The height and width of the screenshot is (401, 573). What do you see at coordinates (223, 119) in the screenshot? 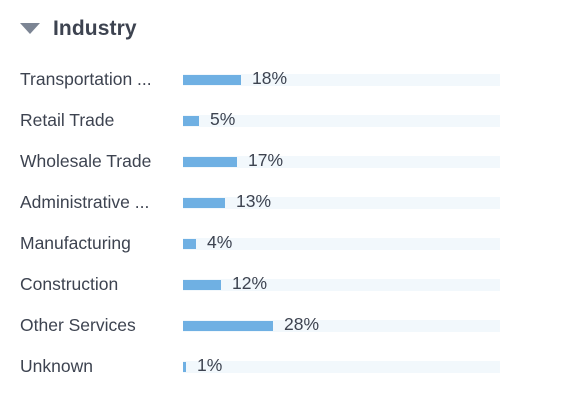
I see `percent-label: 5%` at bounding box center [223, 119].